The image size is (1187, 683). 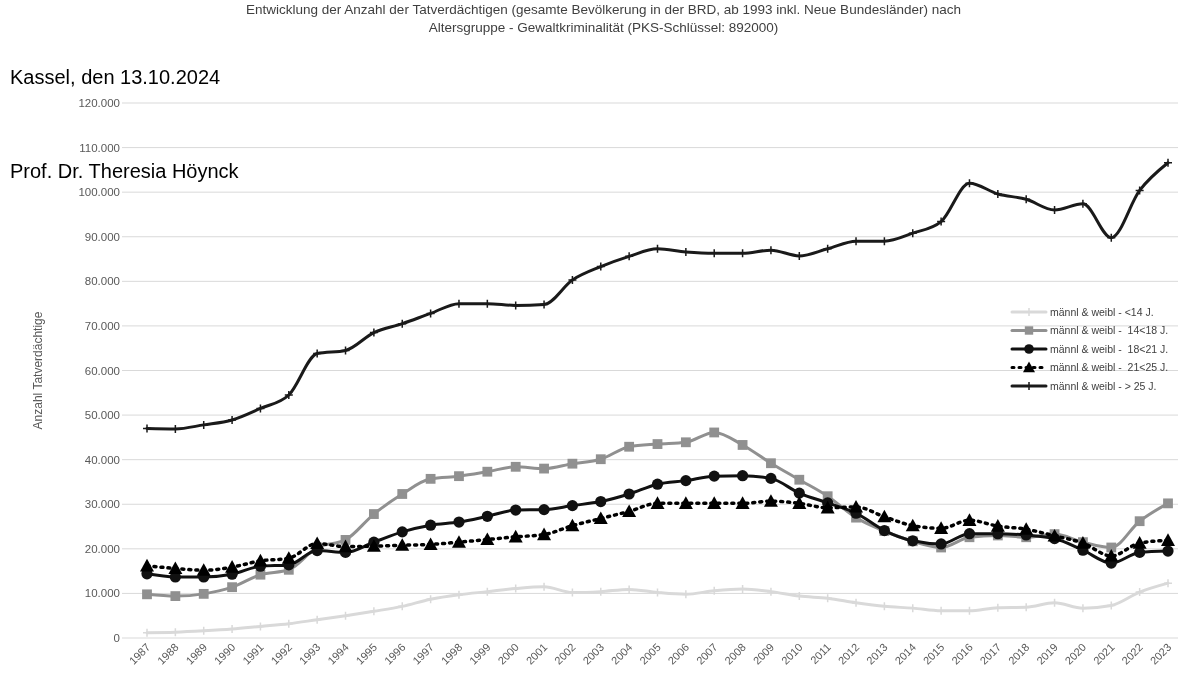 I want to click on y-tick-label: 70.000, so click(x=102, y=325).